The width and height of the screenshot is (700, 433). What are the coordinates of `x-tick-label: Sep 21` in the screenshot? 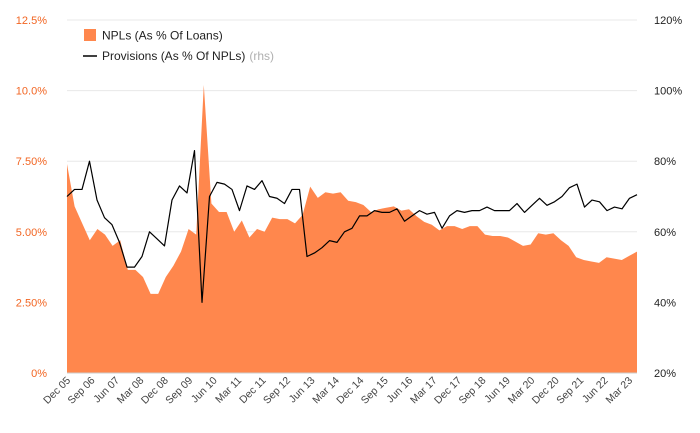 It's located at (570, 391).